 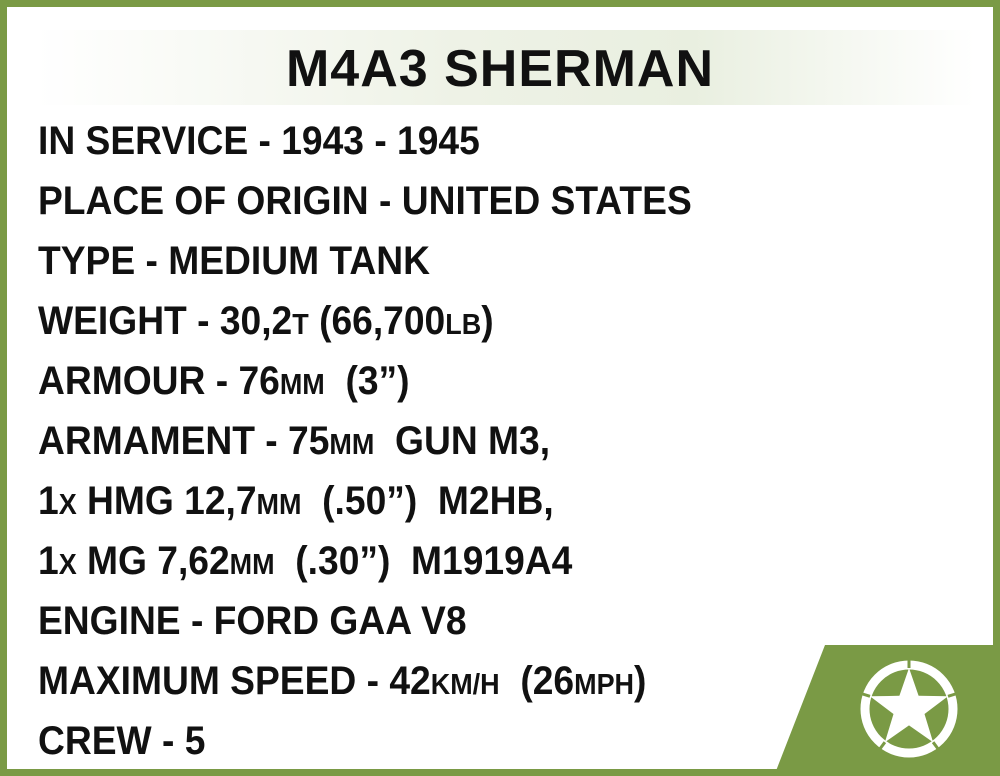 What do you see at coordinates (604, 685) in the screenshot?
I see `spec-unit: MPH` at bounding box center [604, 685].